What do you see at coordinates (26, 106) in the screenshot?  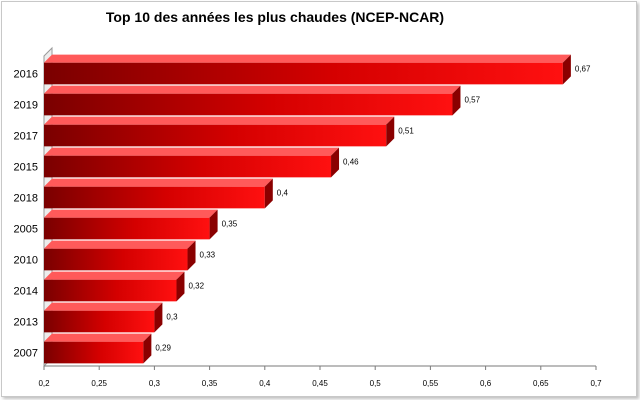 I see `y-tick-label: 2019` at bounding box center [26, 106].